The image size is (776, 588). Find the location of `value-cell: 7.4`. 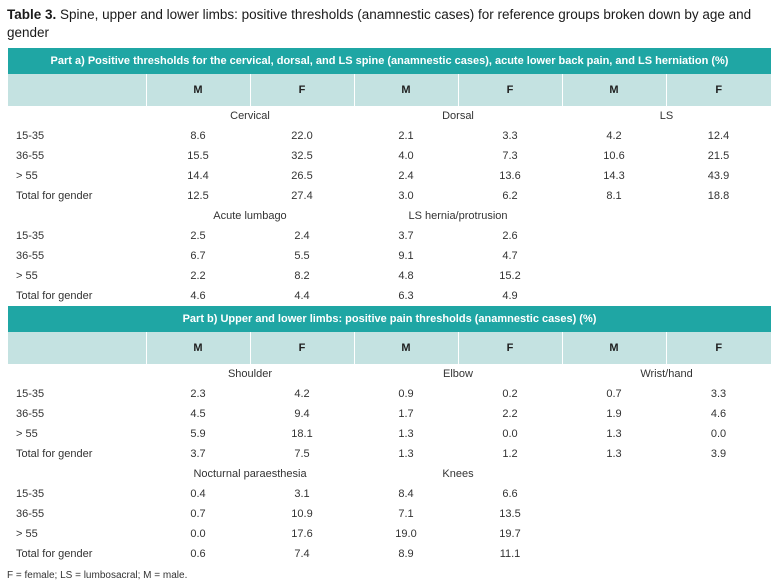

value-cell: 7.4 is located at coordinates (302, 554).